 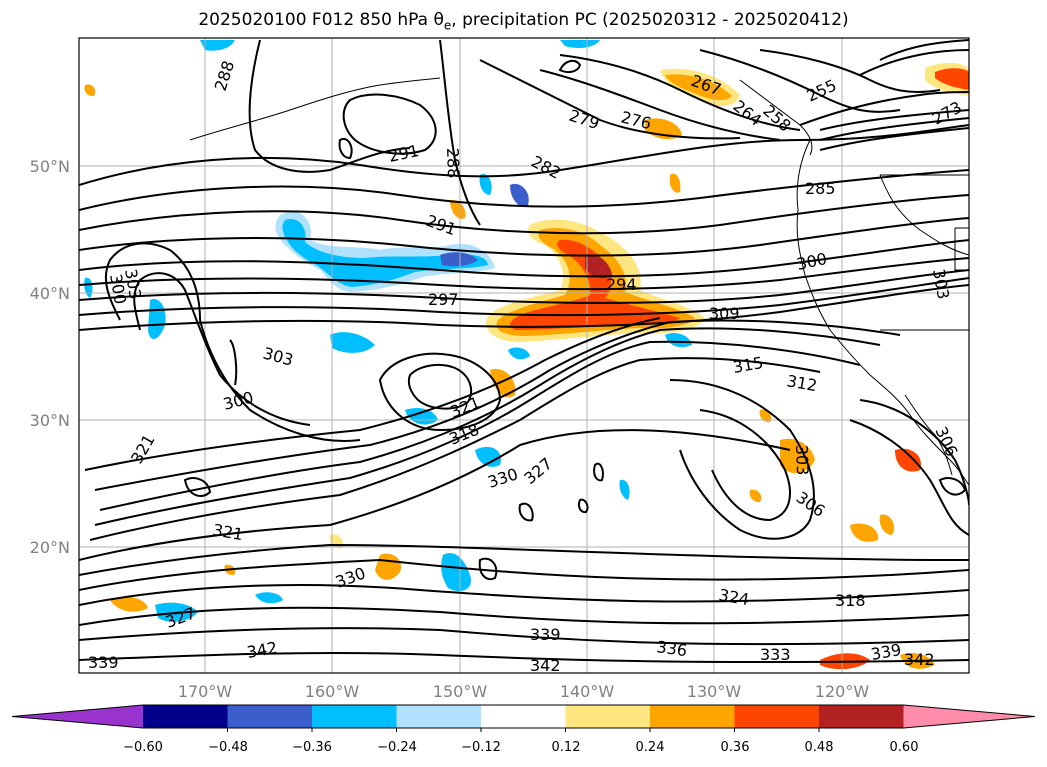 What do you see at coordinates (820, 188) in the screenshot?
I see `contour-label: 285` at bounding box center [820, 188].